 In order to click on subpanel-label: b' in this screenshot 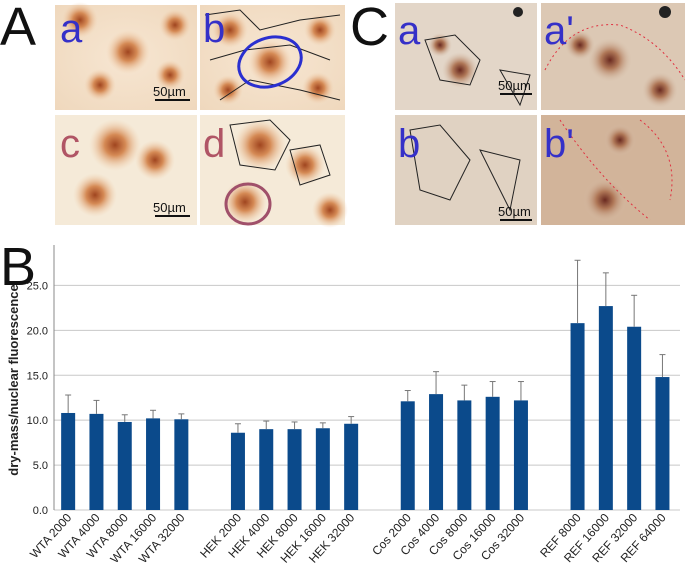, I will do `click(559, 144)`.